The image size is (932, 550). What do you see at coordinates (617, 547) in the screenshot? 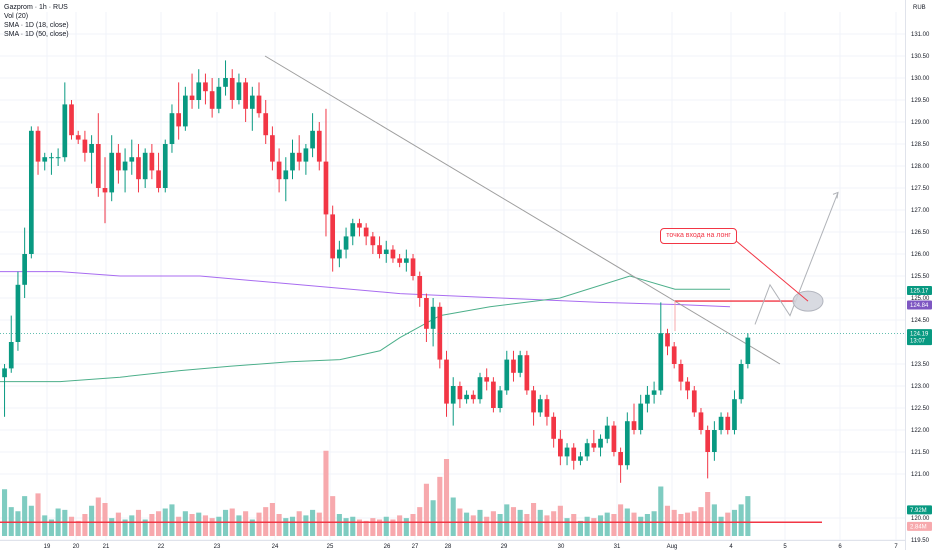
I see `x-tick-label-12: 31` at bounding box center [617, 547].